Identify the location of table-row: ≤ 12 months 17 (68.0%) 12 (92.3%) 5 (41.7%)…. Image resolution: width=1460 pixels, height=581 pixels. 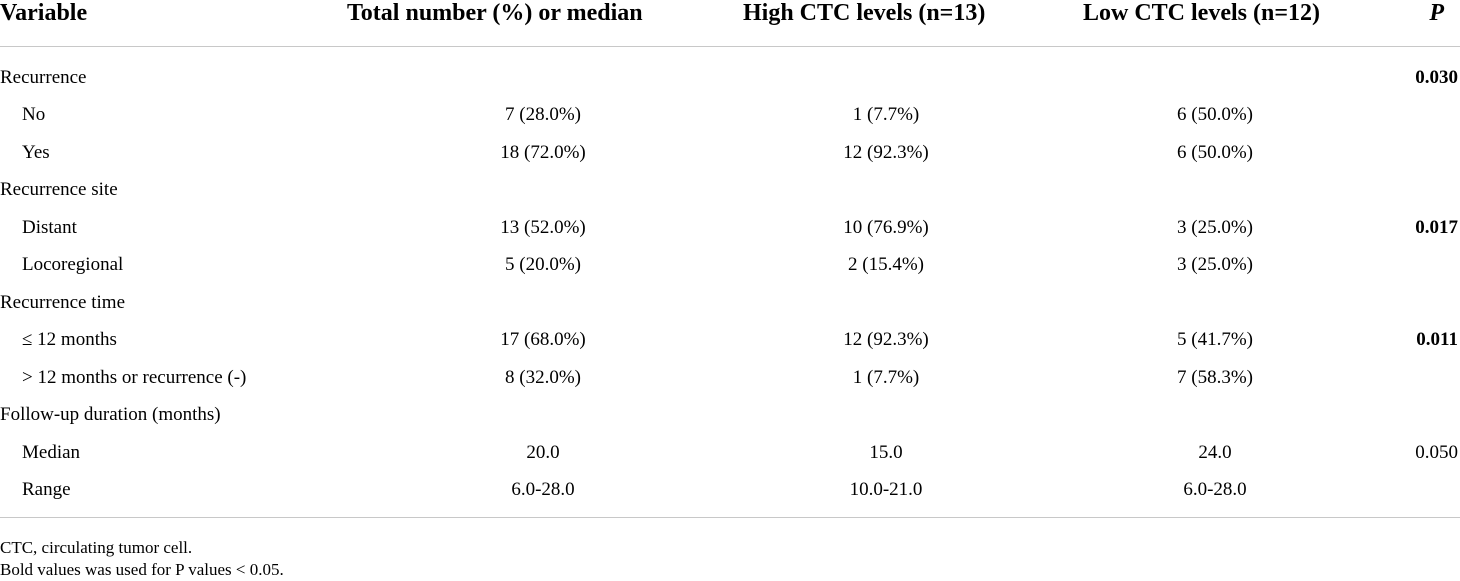
(730, 341).